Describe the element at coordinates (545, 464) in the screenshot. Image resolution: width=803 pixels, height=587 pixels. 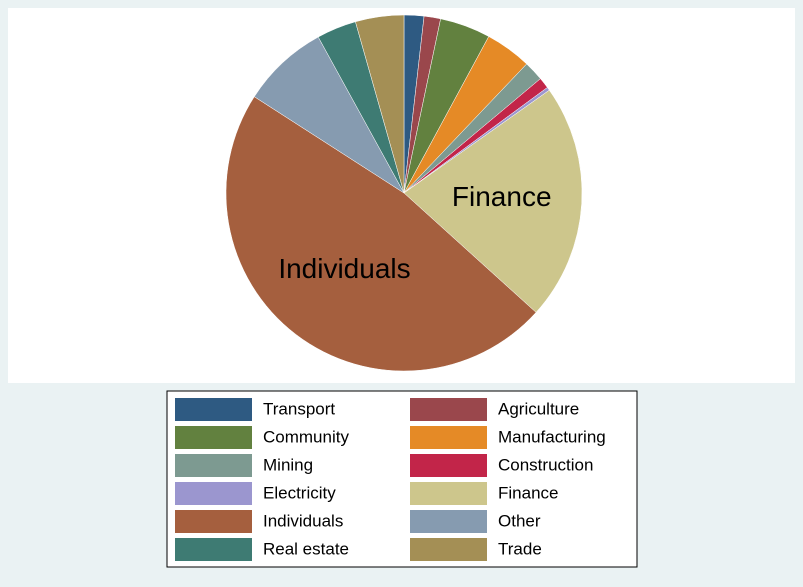
I see `legend-label: Construction` at that location.